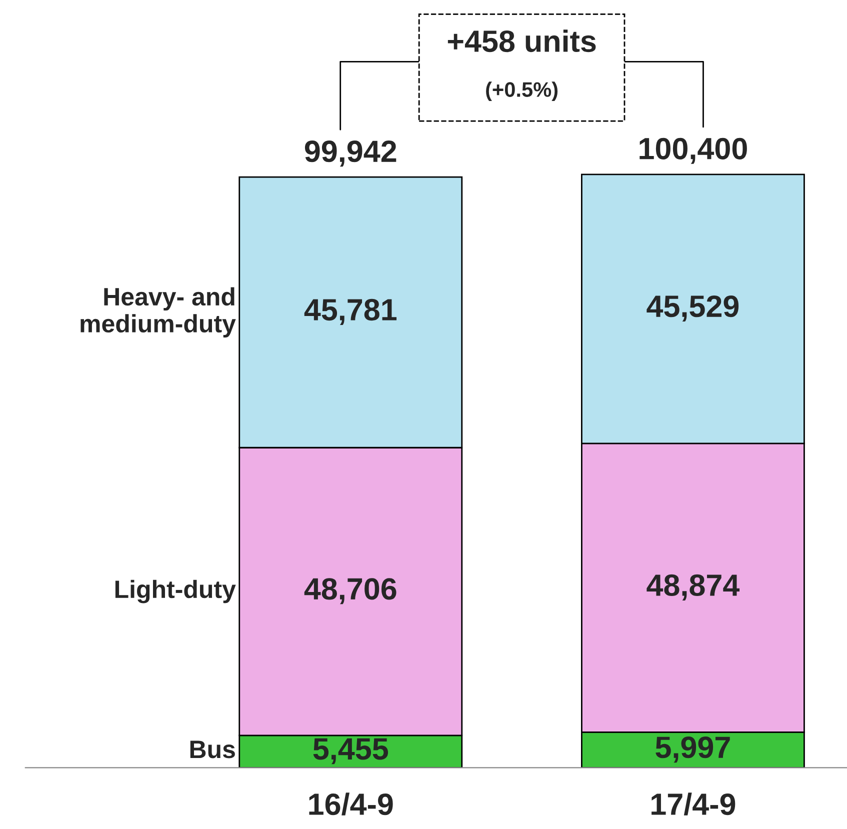  What do you see at coordinates (351, 804) in the screenshot?
I see `x-tick-label: 16/4-9` at bounding box center [351, 804].